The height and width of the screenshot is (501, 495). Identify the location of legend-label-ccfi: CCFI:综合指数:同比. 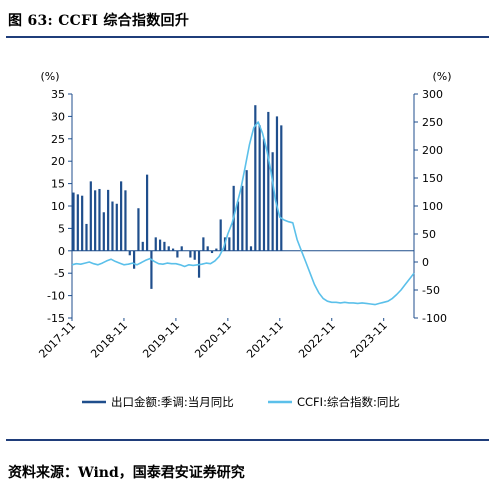
(348, 402).